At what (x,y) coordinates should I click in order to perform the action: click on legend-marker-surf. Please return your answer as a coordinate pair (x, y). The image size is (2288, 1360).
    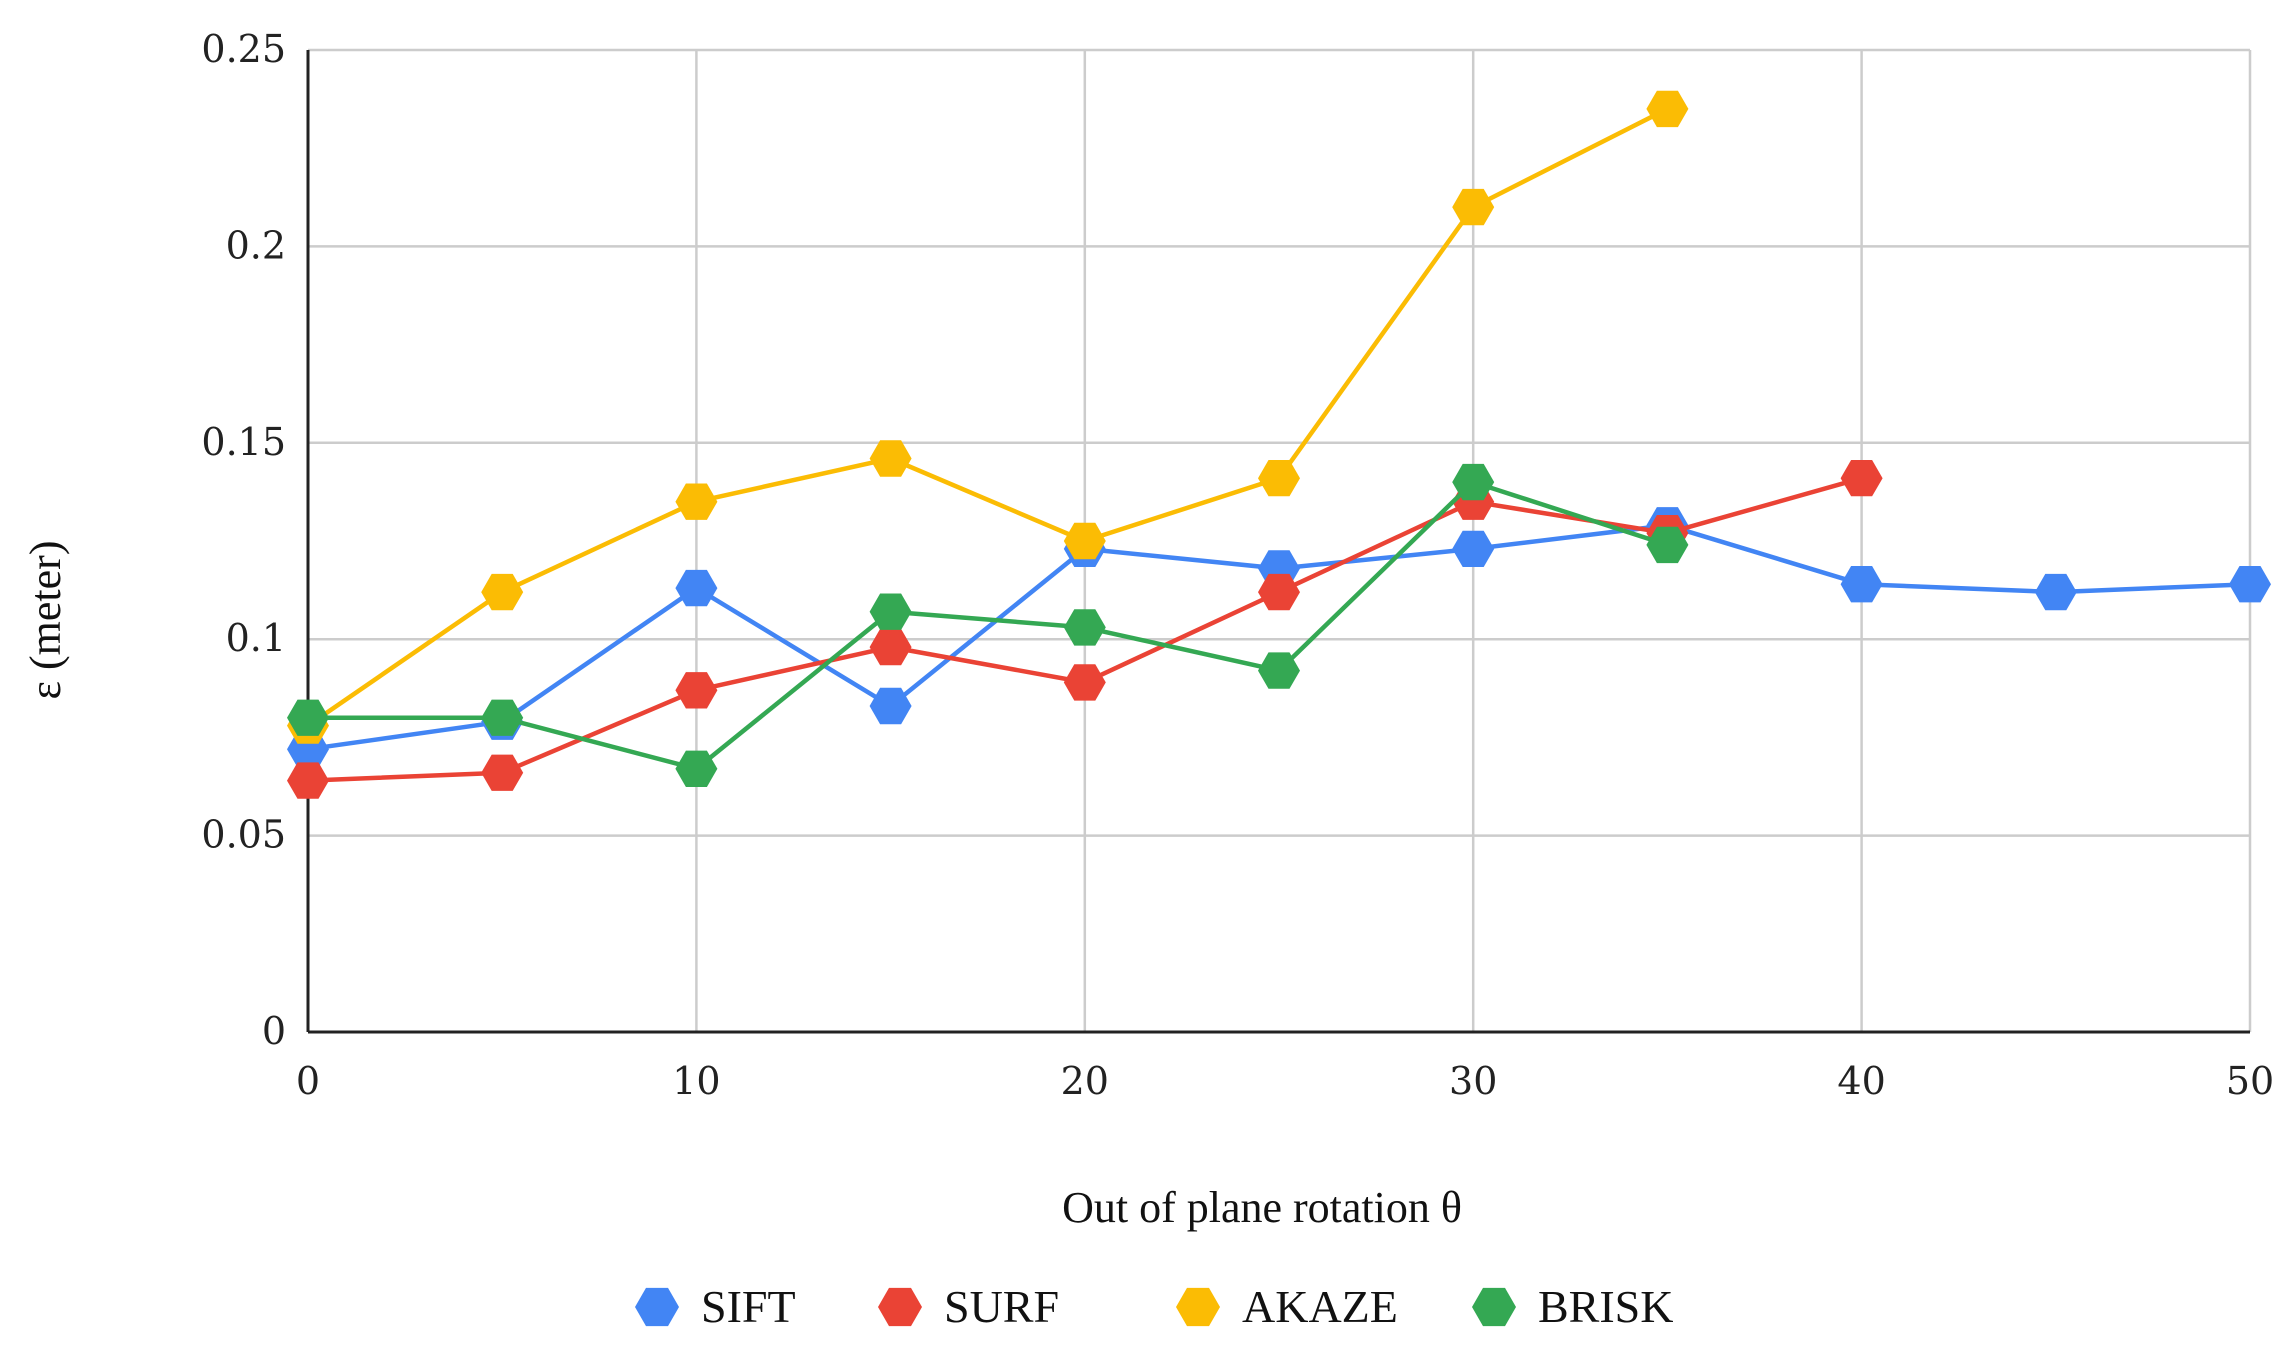
    Looking at the image, I should click on (900, 1307).